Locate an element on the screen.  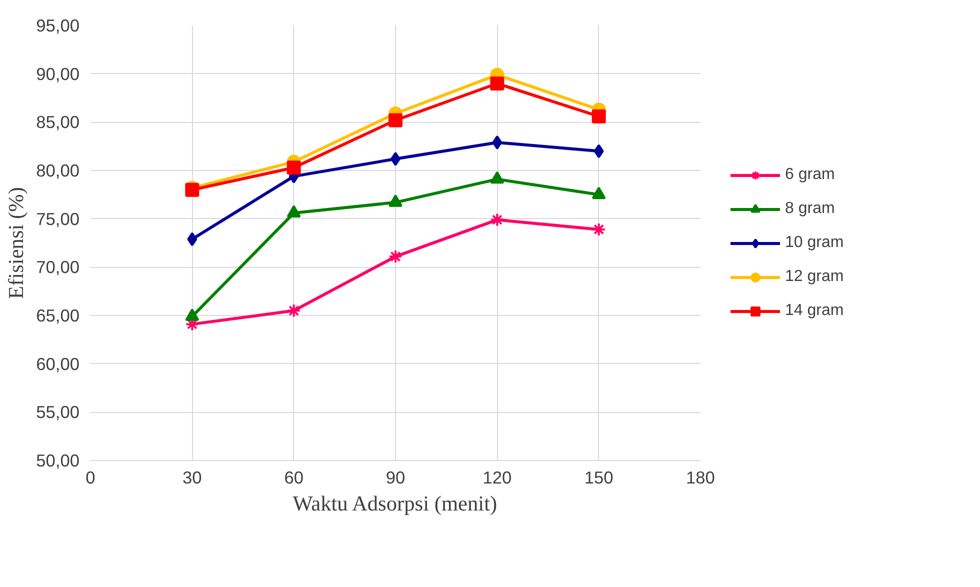
legend-label: 6 gram is located at coordinates (810, 175).